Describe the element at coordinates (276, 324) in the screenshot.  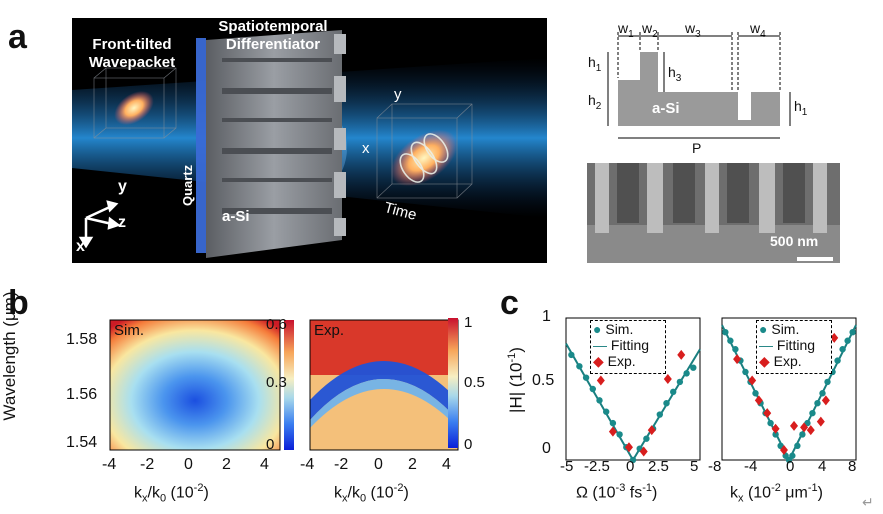
I see `sim-cbar-tick-0: 0.6` at that location.